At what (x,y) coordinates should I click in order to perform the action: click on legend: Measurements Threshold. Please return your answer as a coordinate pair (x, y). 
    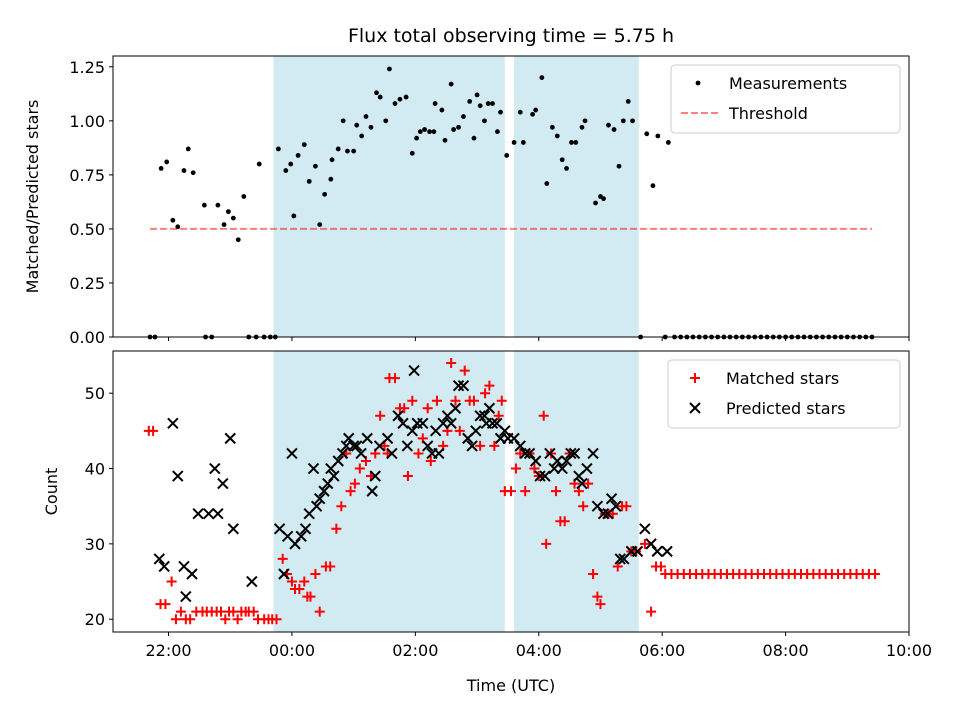
    Looking at the image, I should click on (785, 99).